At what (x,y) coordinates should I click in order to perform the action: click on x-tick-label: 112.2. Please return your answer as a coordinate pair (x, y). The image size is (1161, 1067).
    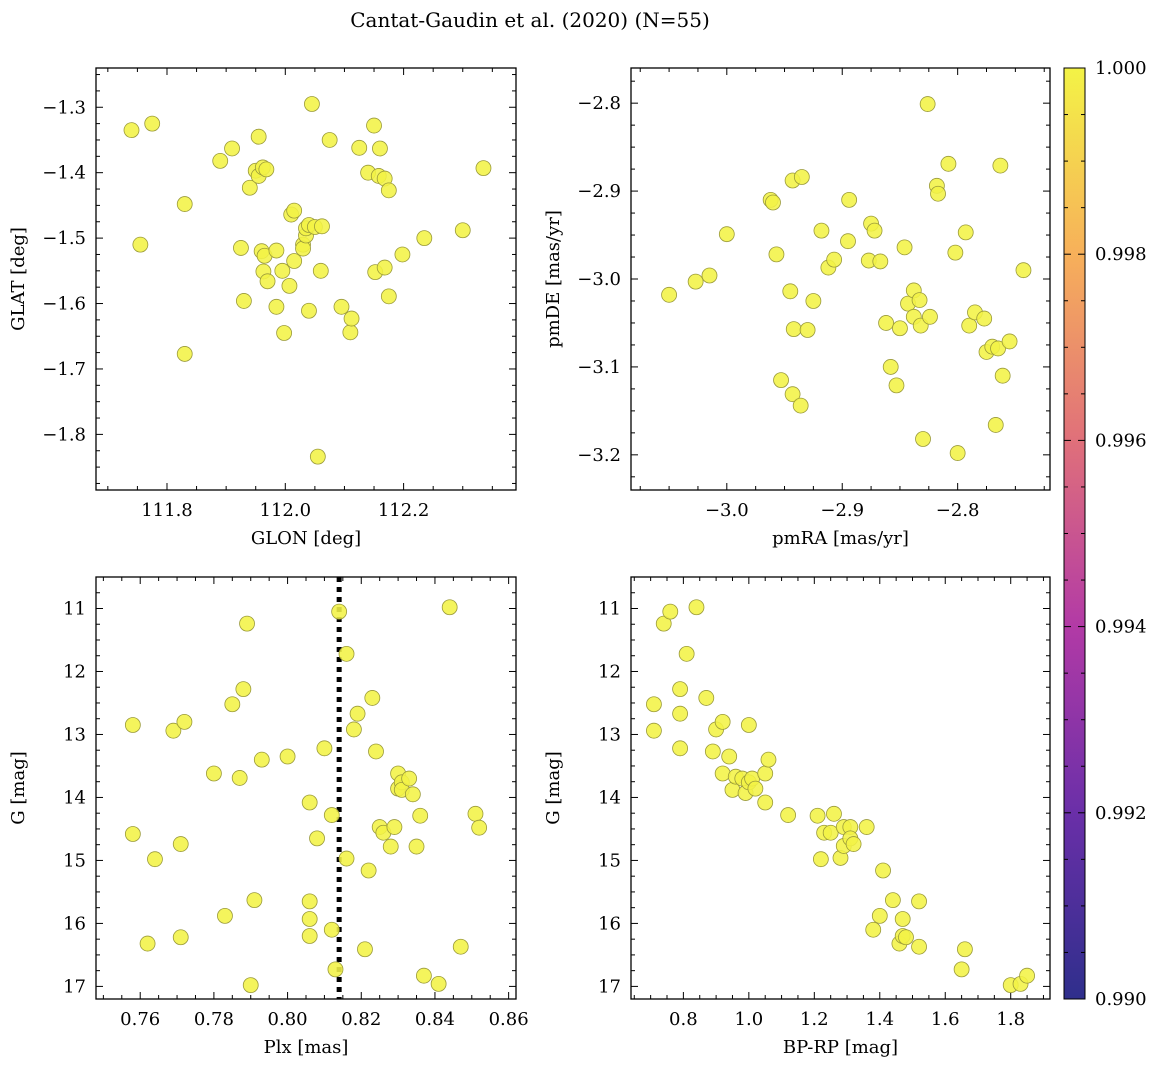
    Looking at the image, I should click on (404, 510).